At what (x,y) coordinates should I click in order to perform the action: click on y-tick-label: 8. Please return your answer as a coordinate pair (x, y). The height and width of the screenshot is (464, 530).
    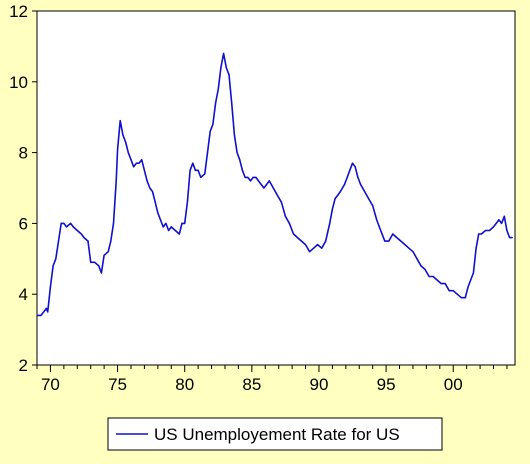
    Looking at the image, I should click on (23, 153).